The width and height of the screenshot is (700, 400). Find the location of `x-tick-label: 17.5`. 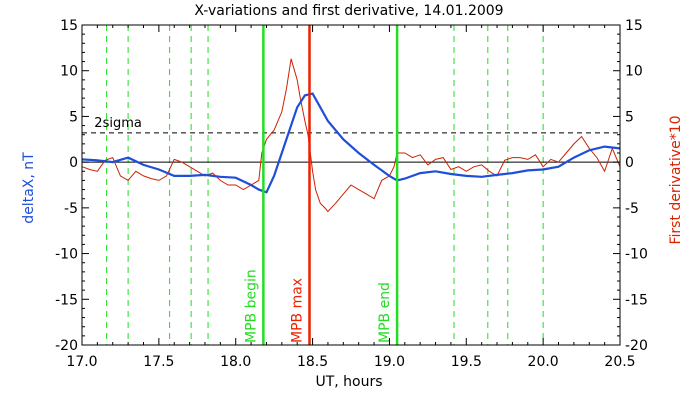

x-tick-label: 17.5 is located at coordinates (158, 362).